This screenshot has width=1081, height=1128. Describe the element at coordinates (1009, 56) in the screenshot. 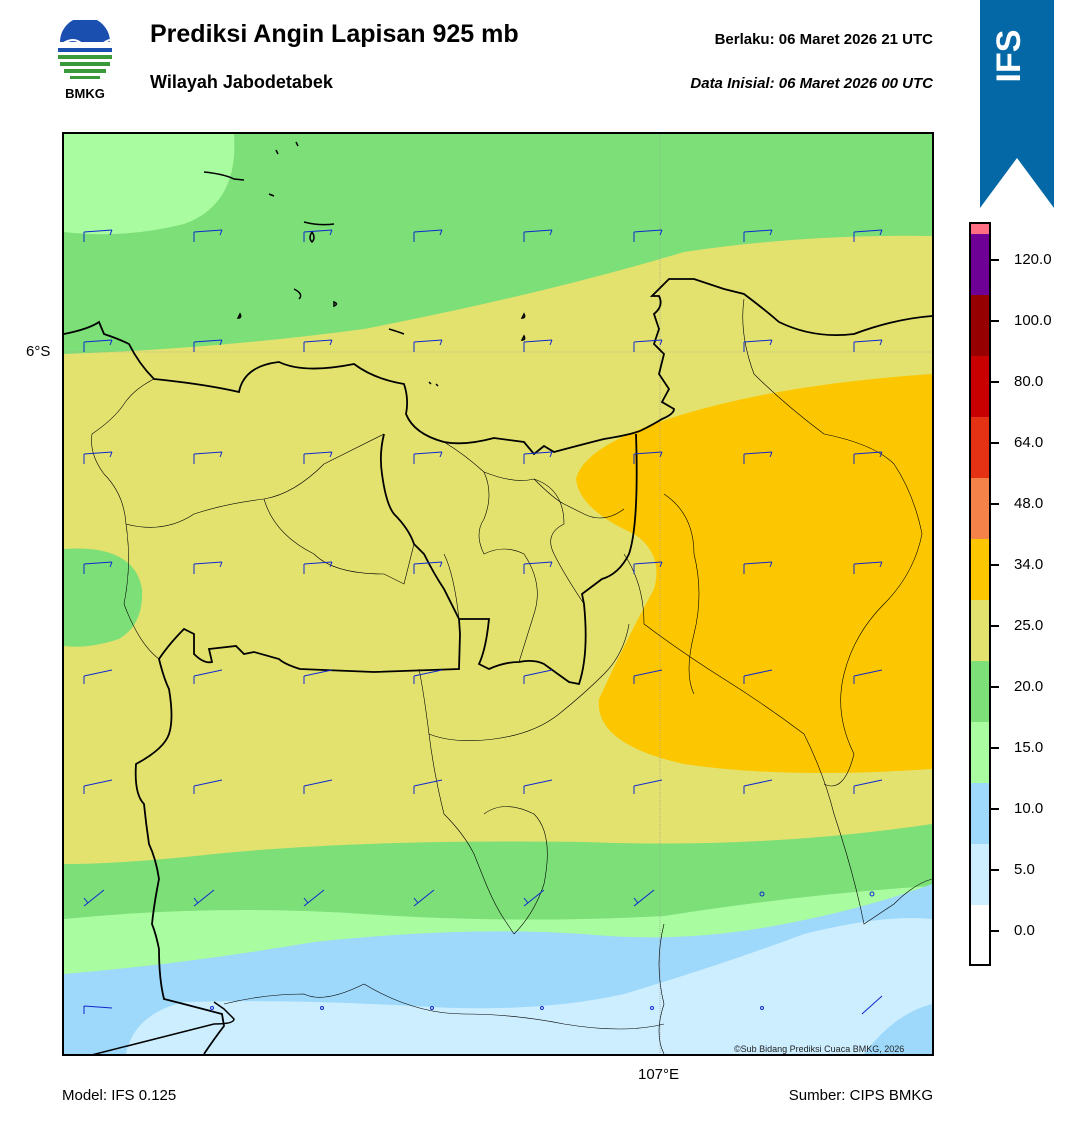

I see `model-badge: IFS` at that location.